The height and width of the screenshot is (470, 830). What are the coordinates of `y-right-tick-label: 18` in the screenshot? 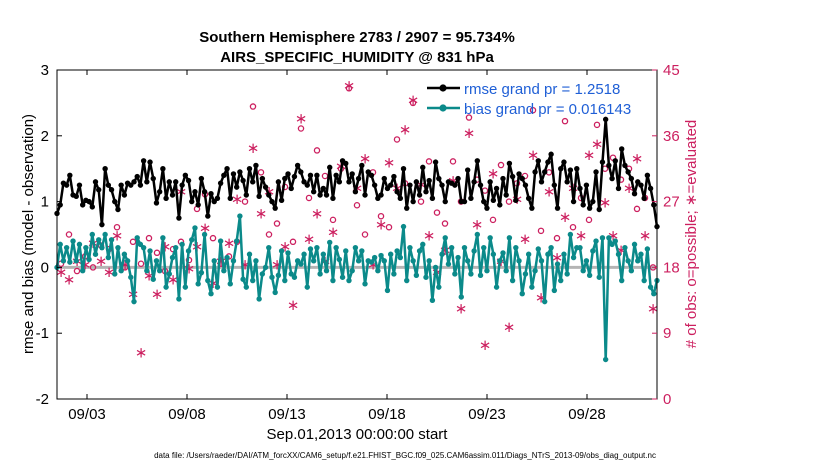 It's located at (671, 267).